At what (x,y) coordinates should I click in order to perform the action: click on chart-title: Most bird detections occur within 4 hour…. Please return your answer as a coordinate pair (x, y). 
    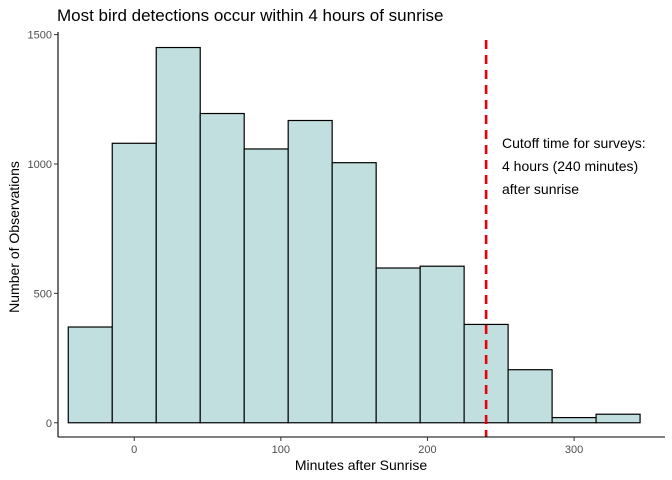
    Looking at the image, I should click on (250, 15).